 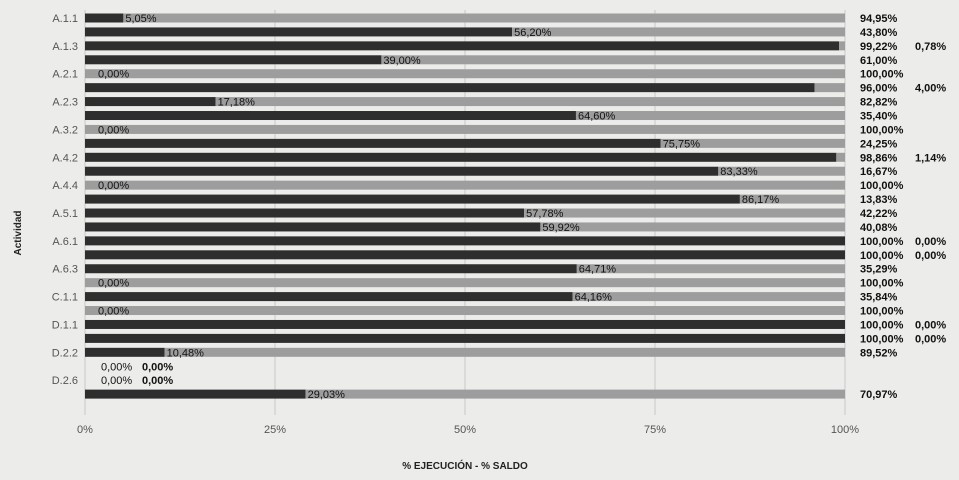 What do you see at coordinates (327, 395) in the screenshot?
I see `exec-label: 29,03%` at bounding box center [327, 395].